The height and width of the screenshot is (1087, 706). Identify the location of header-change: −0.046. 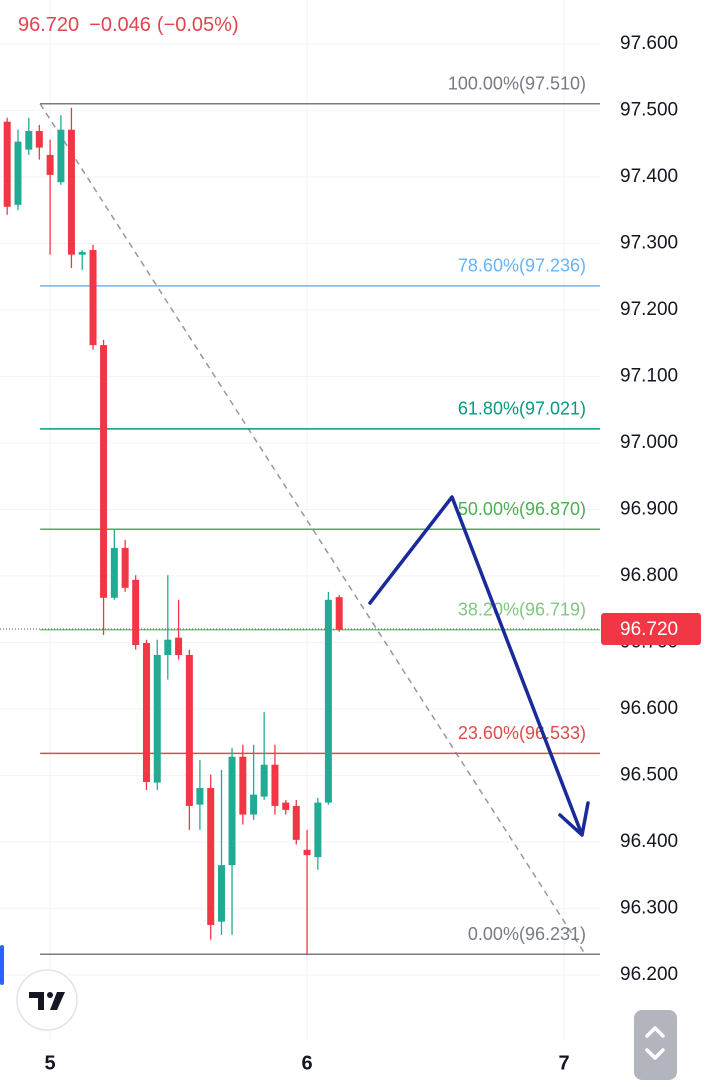
(120, 25).